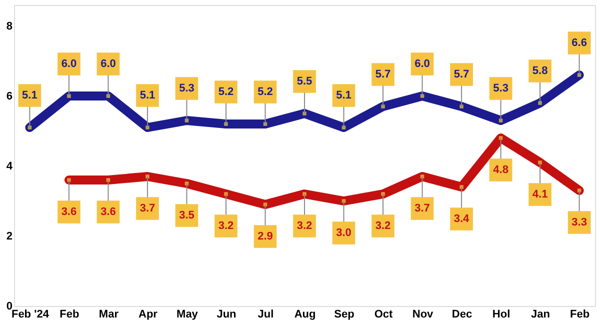  Describe the element at coordinates (186, 216) in the screenshot. I see `data-label: 3.5` at that location.